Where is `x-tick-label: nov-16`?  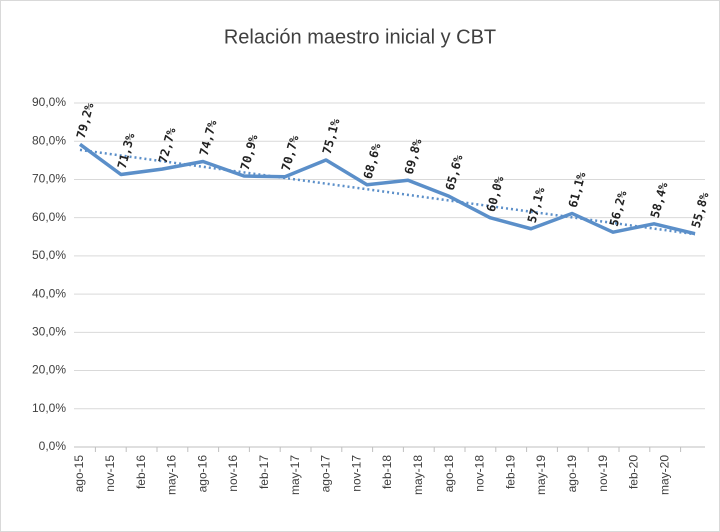 x-tick-label: nov-16 is located at coordinates (233, 473).